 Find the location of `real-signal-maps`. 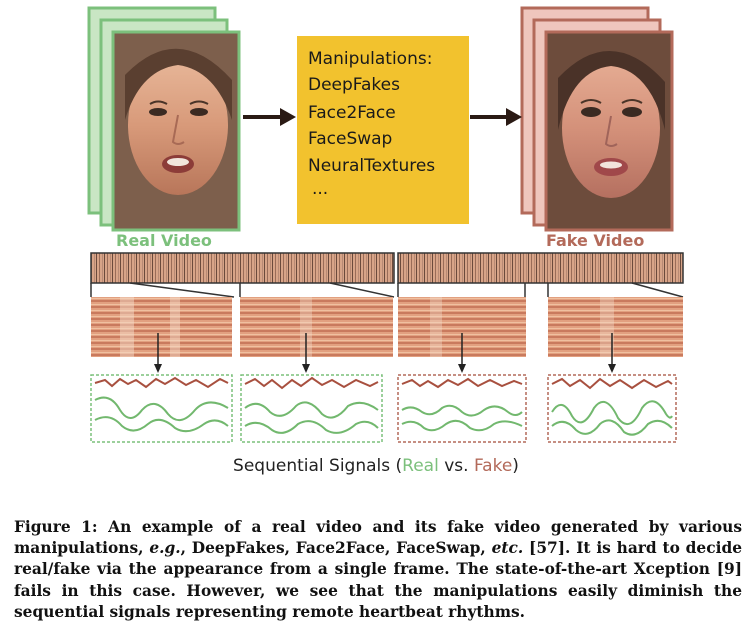

real-signal-maps is located at coordinates (242, 304).